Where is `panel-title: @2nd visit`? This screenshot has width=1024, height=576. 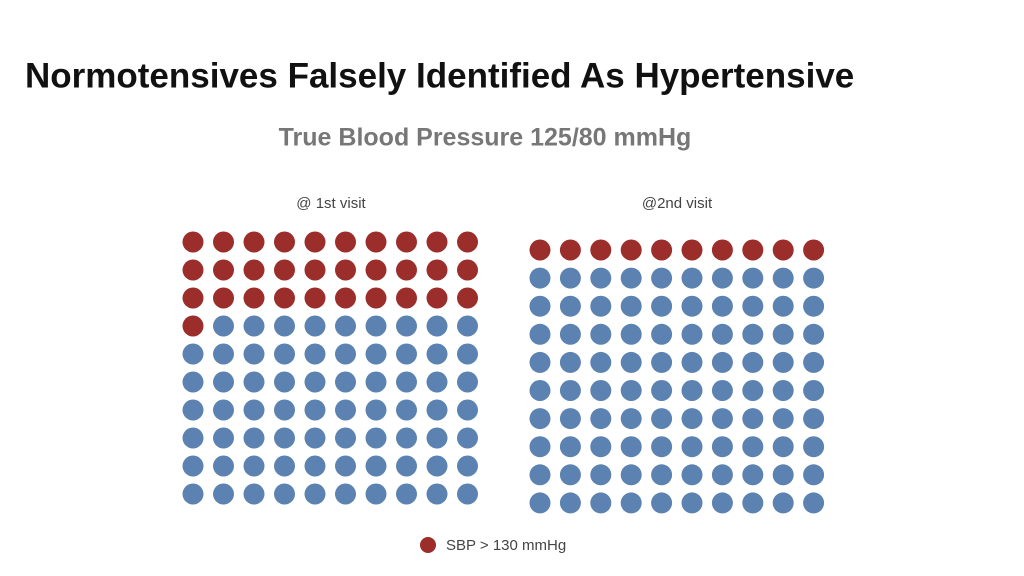 panel-title: @2nd visit is located at coordinates (677, 203).